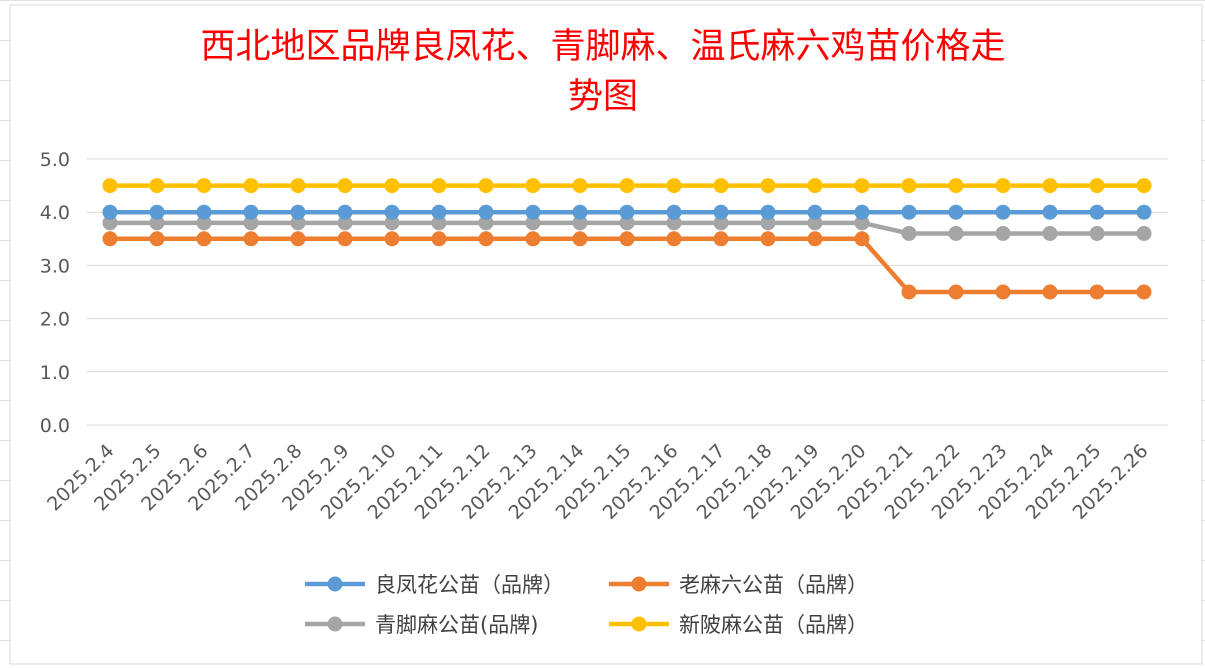 This screenshot has width=1205, height=668. What do you see at coordinates (603, 97) in the screenshot?
I see `chart-title-line-2: 势图` at bounding box center [603, 97].